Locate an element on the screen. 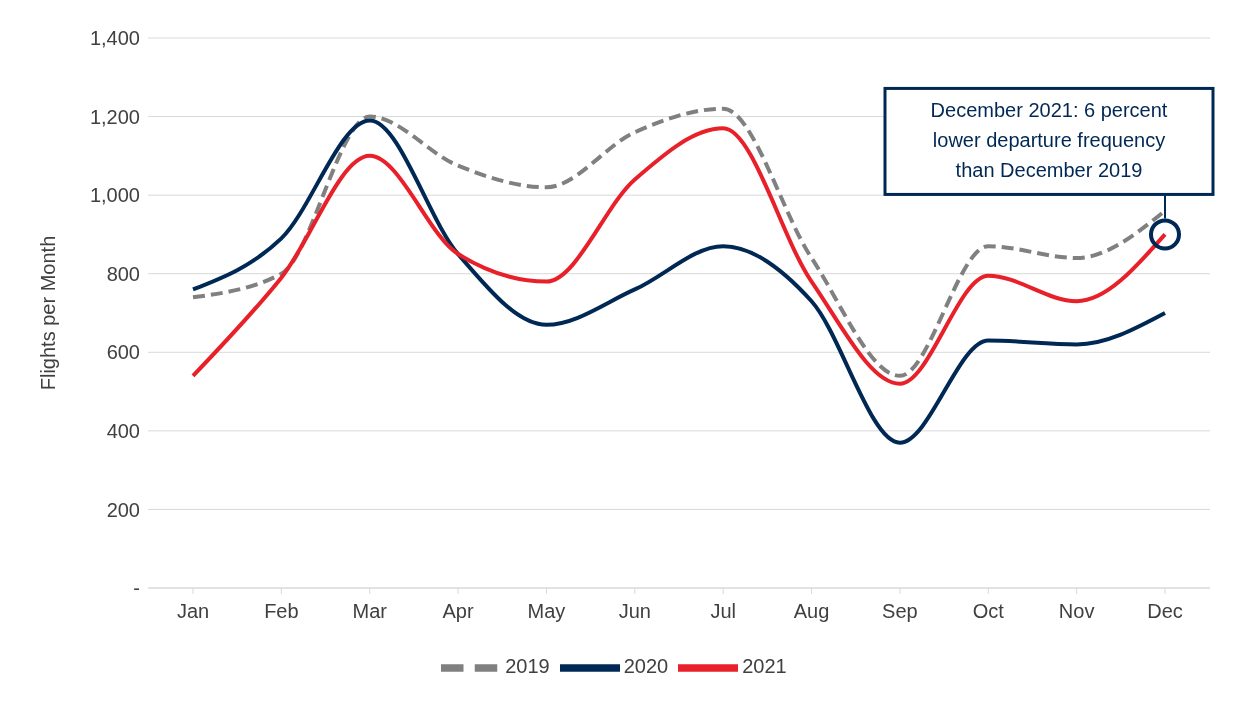 This screenshot has height=715, width=1248. legend-label: 2021 is located at coordinates (764, 666).